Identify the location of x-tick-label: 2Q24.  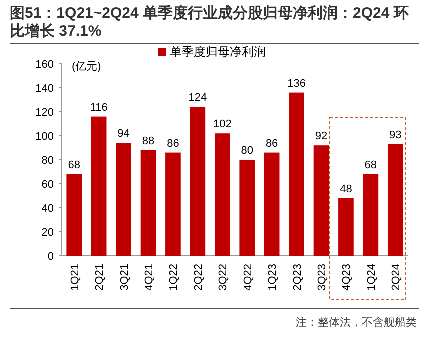
(396, 277).